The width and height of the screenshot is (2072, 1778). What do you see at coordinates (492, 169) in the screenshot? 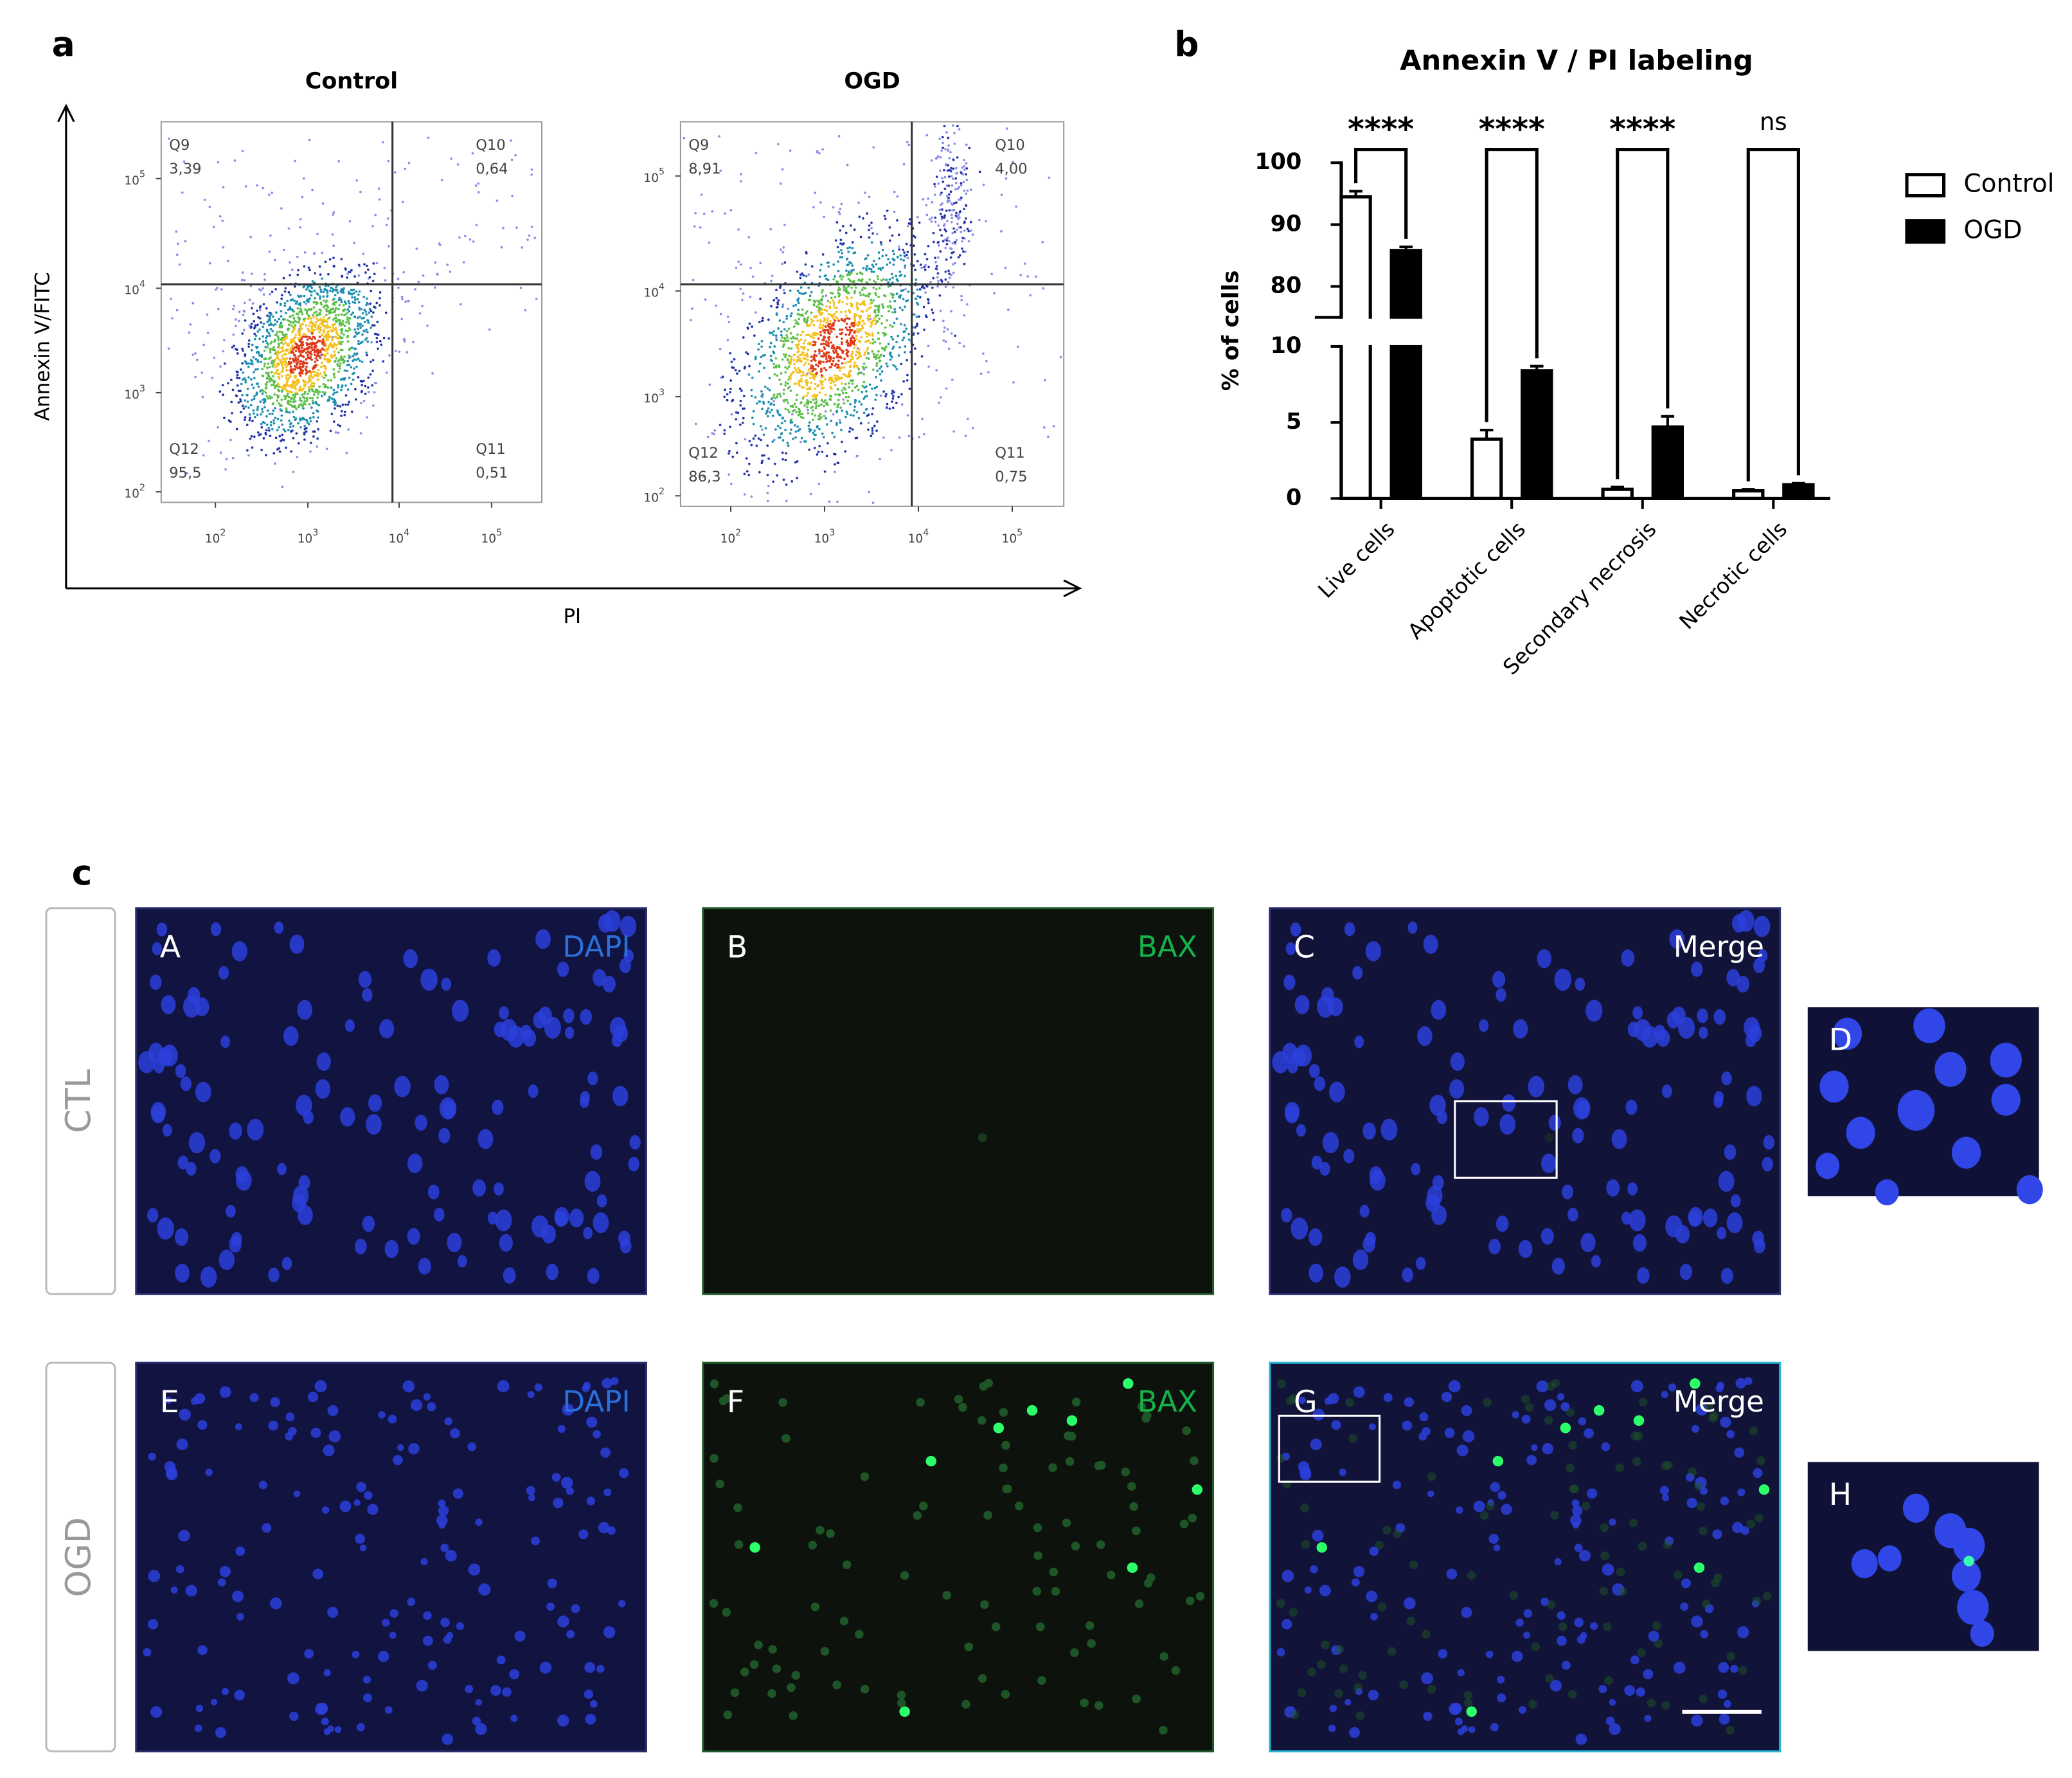
I see `quadrant-value: 0,64` at bounding box center [492, 169].